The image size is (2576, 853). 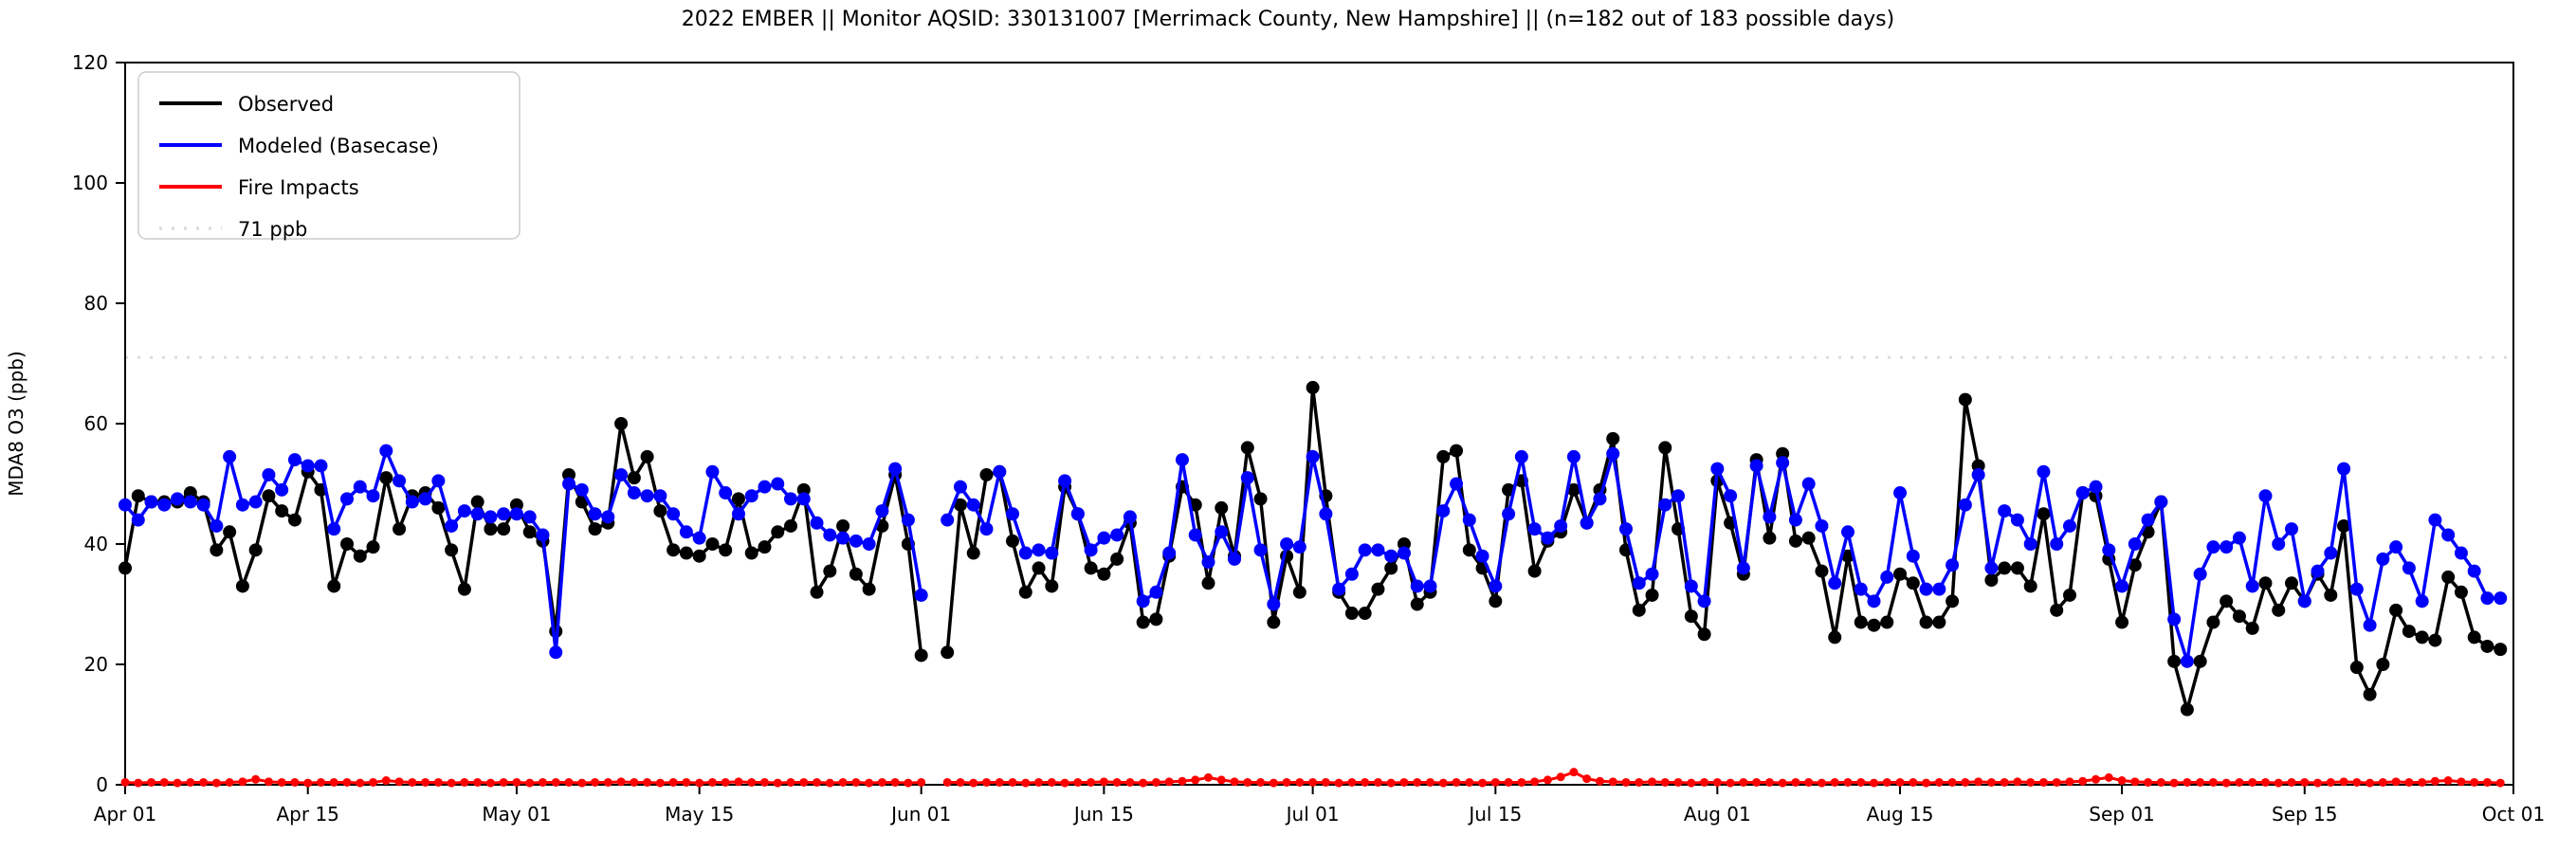 I want to click on y-tick-label: 120, so click(x=90, y=62).